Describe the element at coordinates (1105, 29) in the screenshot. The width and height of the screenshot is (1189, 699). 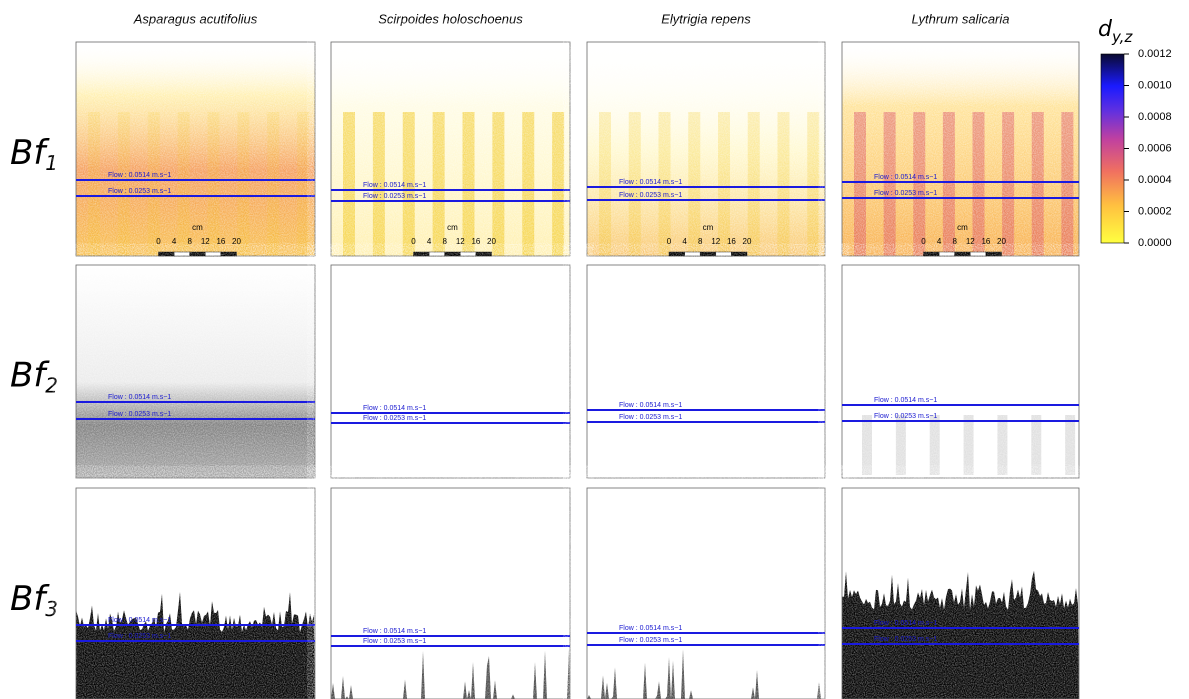
I see `colorbar-title-main: d` at that location.